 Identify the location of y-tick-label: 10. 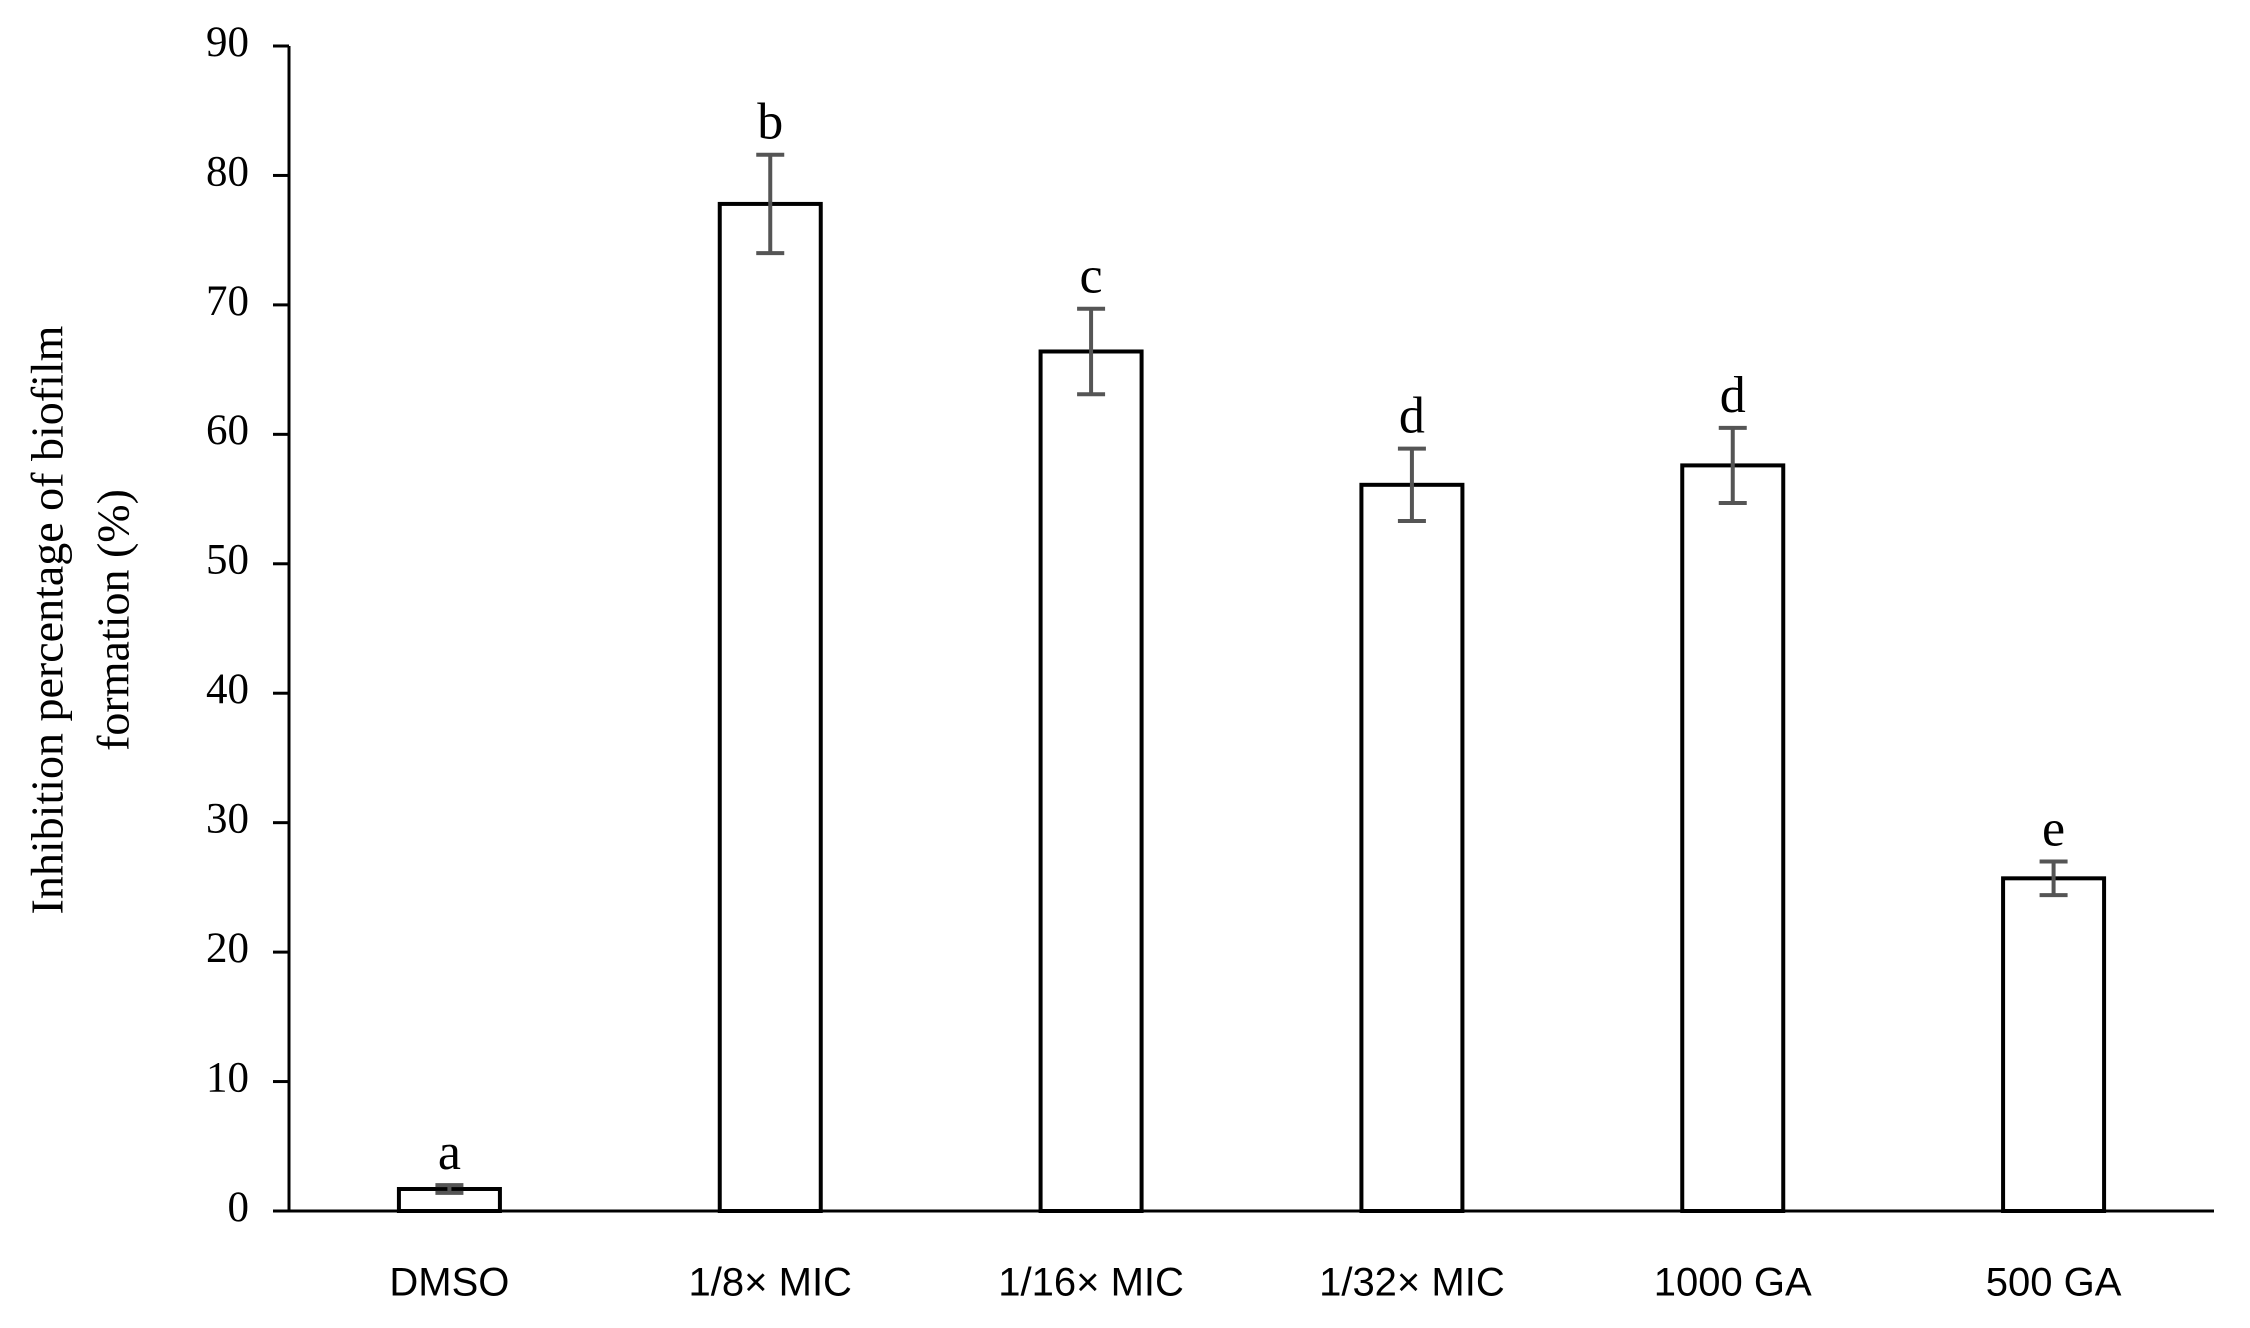
(227, 1077).